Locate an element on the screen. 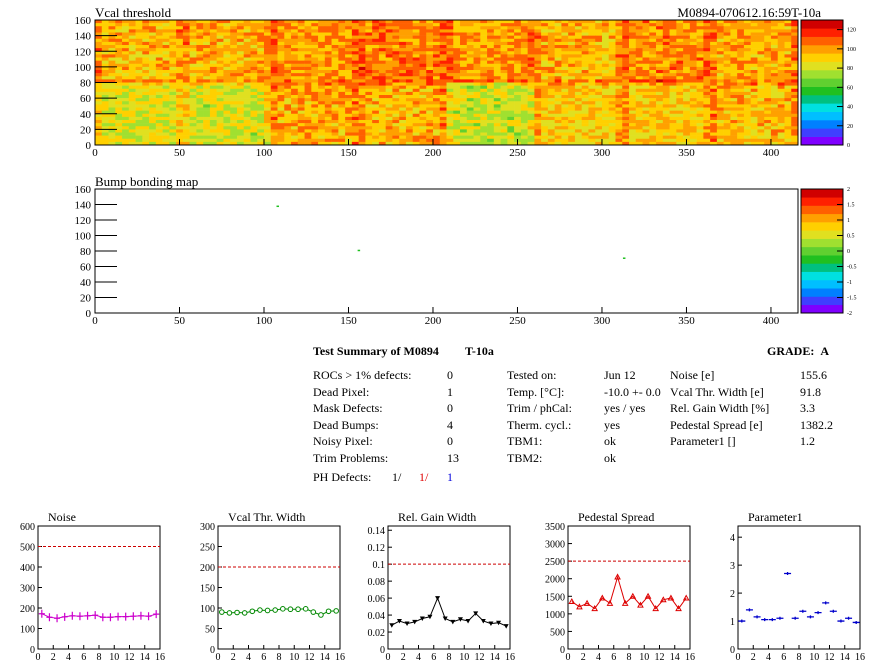 The height and width of the screenshot is (672, 896). vcal-width-data-point is located at coordinates (336, 611).